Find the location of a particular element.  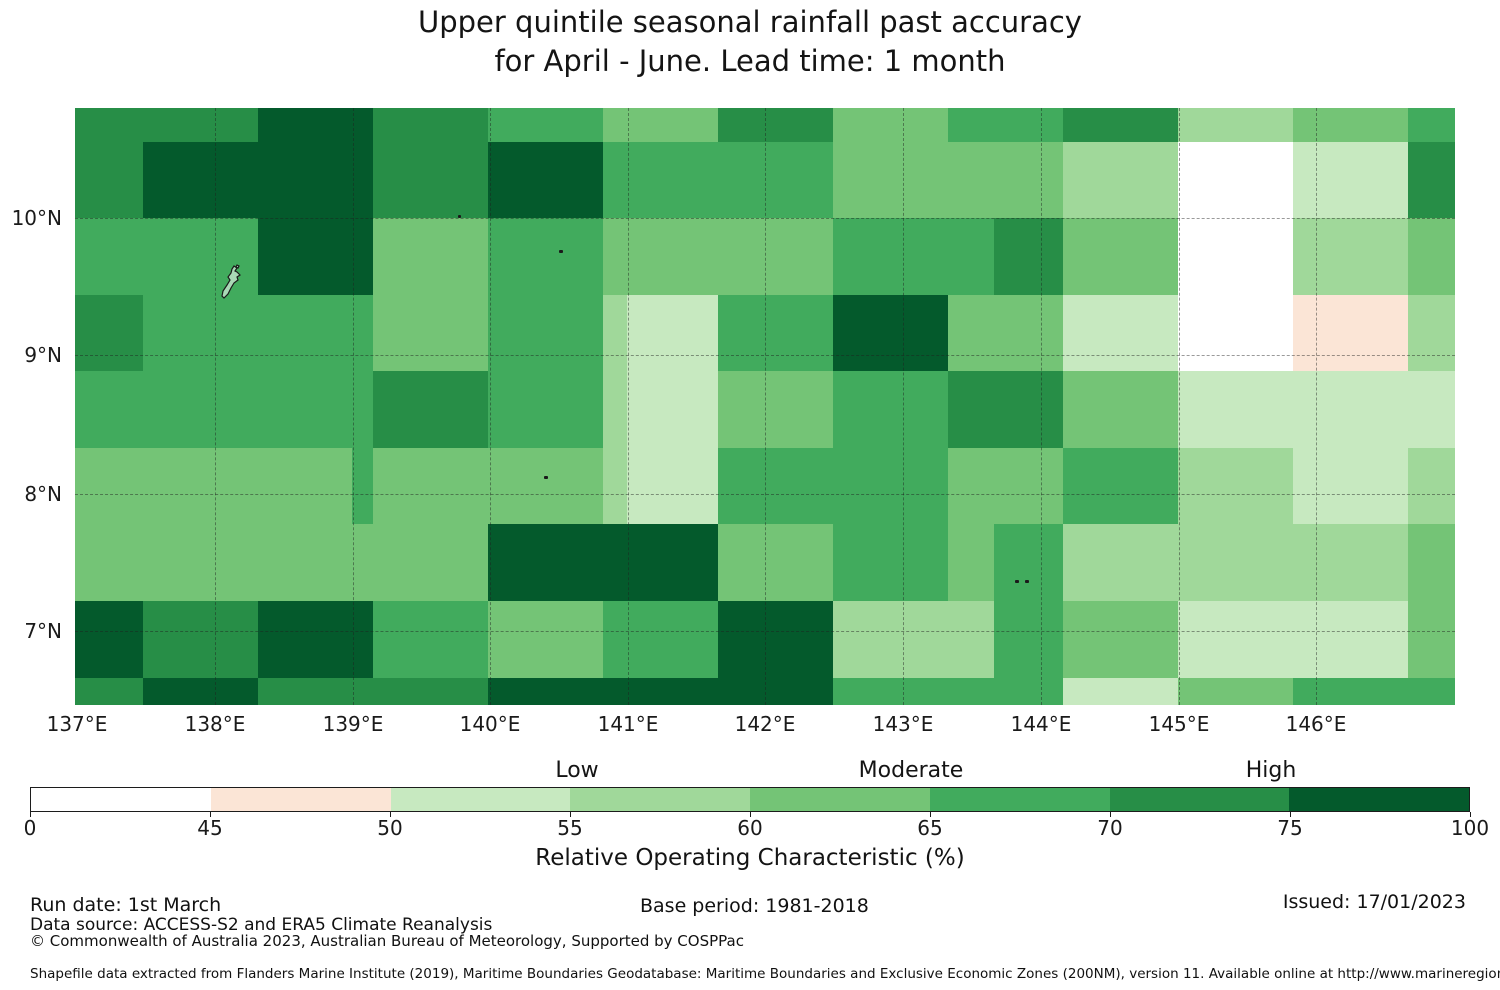

colorbar-tick-label: 70 is located at coordinates (1110, 828).